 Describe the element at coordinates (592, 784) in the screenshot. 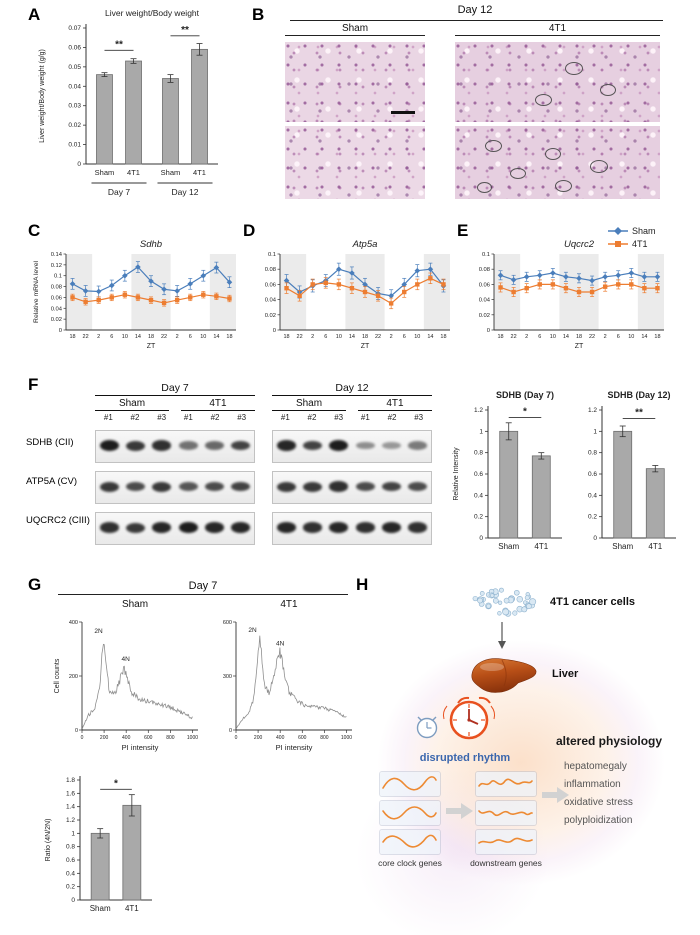

I see `effect-item: inflammation` at that location.